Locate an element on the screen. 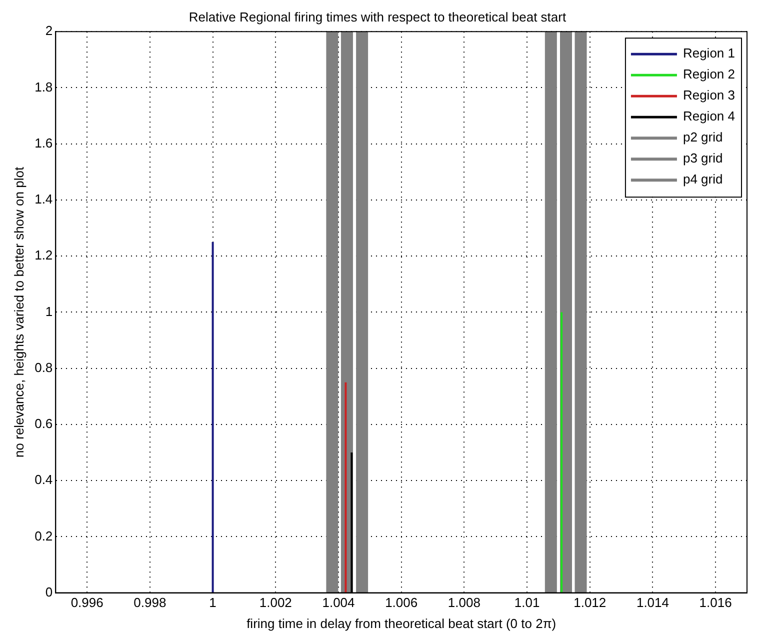  y-tick-label: 1 is located at coordinates (49, 311).